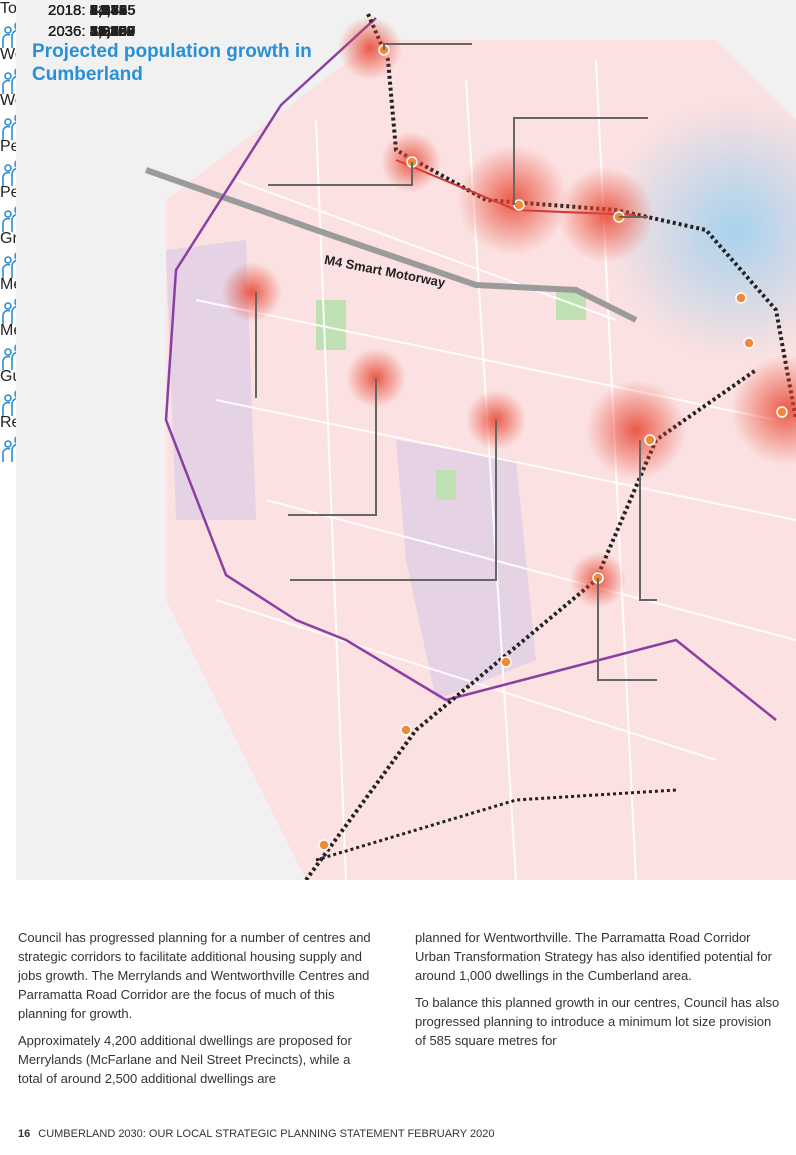 This screenshot has height=1155, width=796. I want to click on population-row: 2018: 5,383, so click(87, 10).